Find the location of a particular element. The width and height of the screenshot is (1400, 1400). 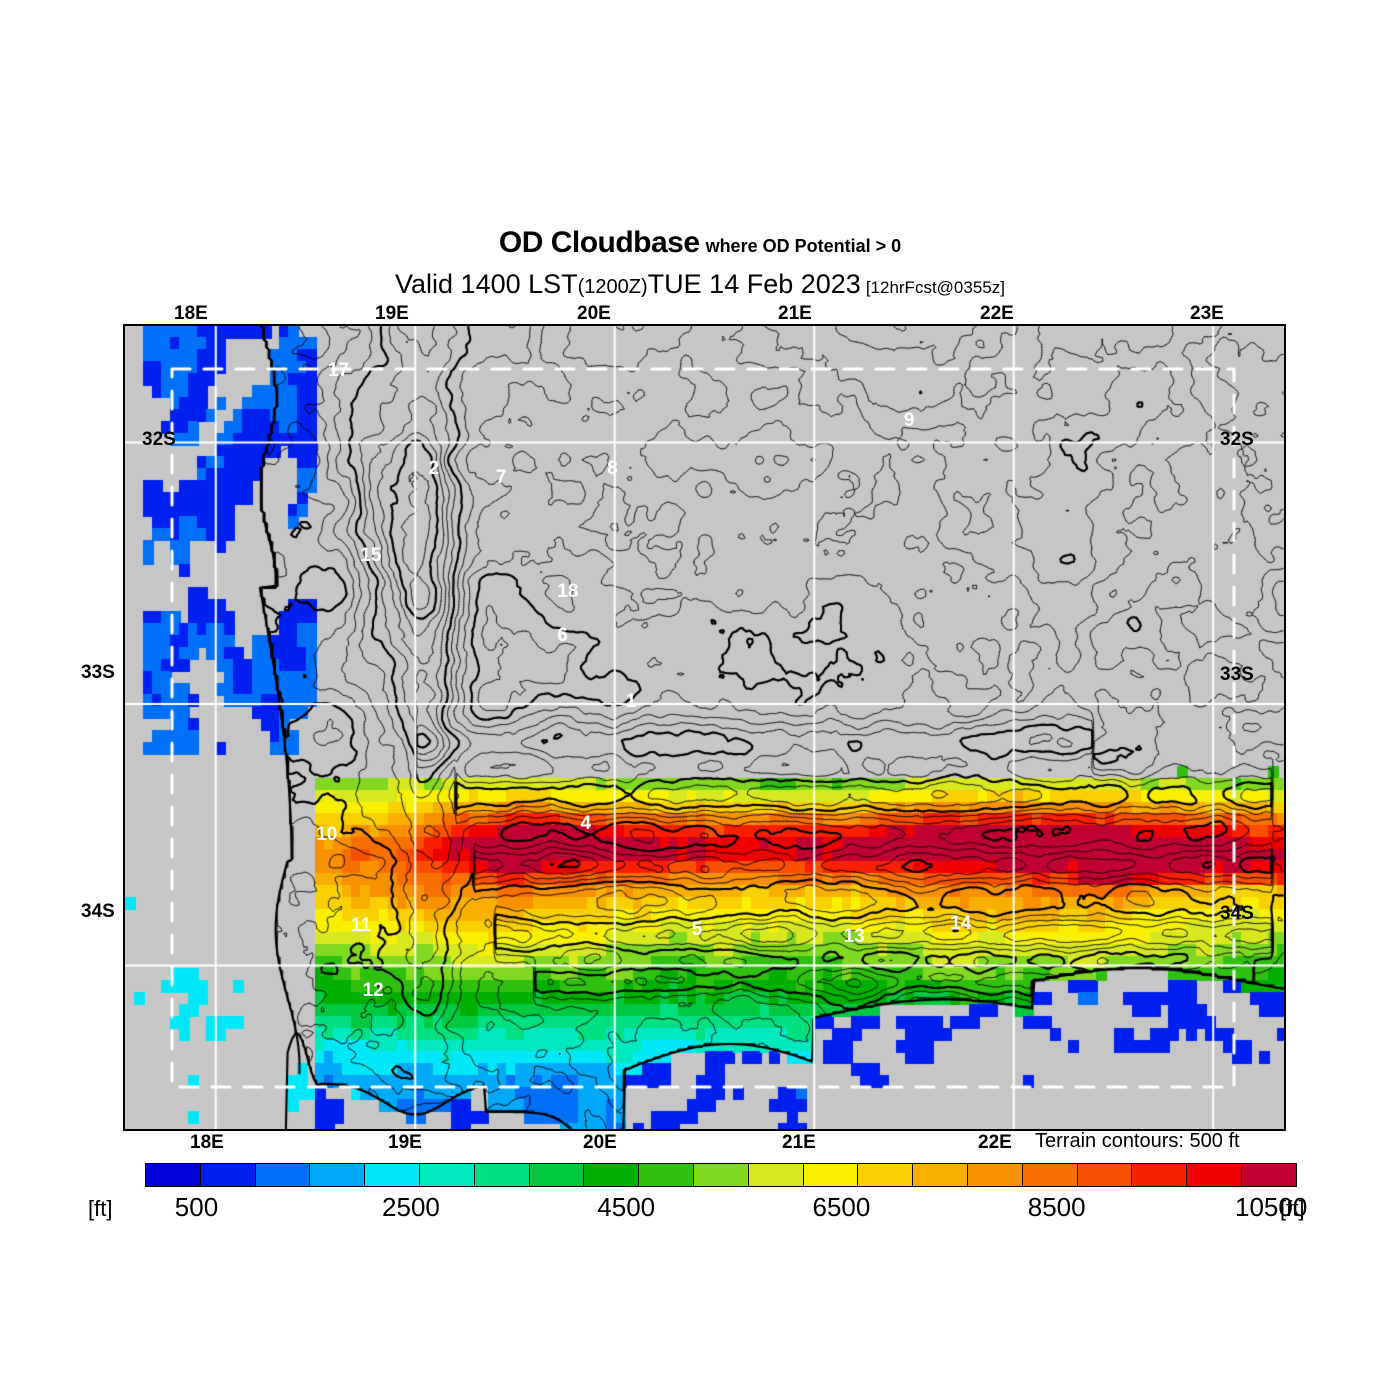

station-label-18: 18 is located at coordinates (568, 592).